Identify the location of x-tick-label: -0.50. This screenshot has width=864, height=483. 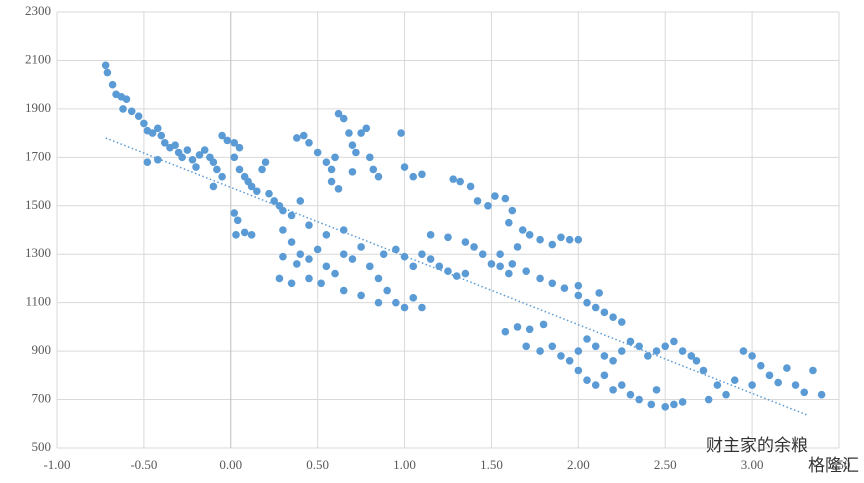
(143, 464).